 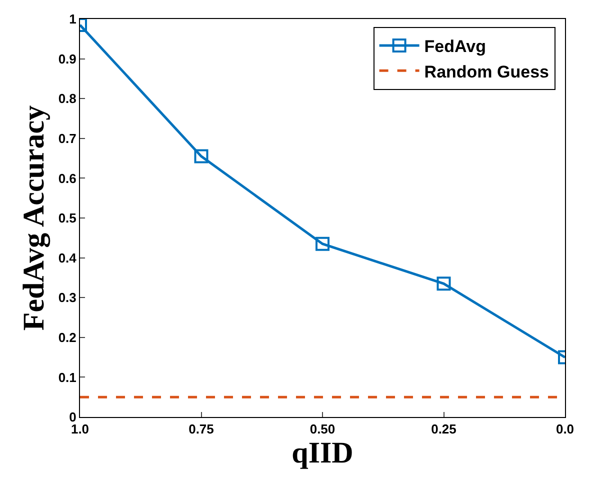 What do you see at coordinates (323, 453) in the screenshot?
I see `x-axis-title: qIID` at bounding box center [323, 453].